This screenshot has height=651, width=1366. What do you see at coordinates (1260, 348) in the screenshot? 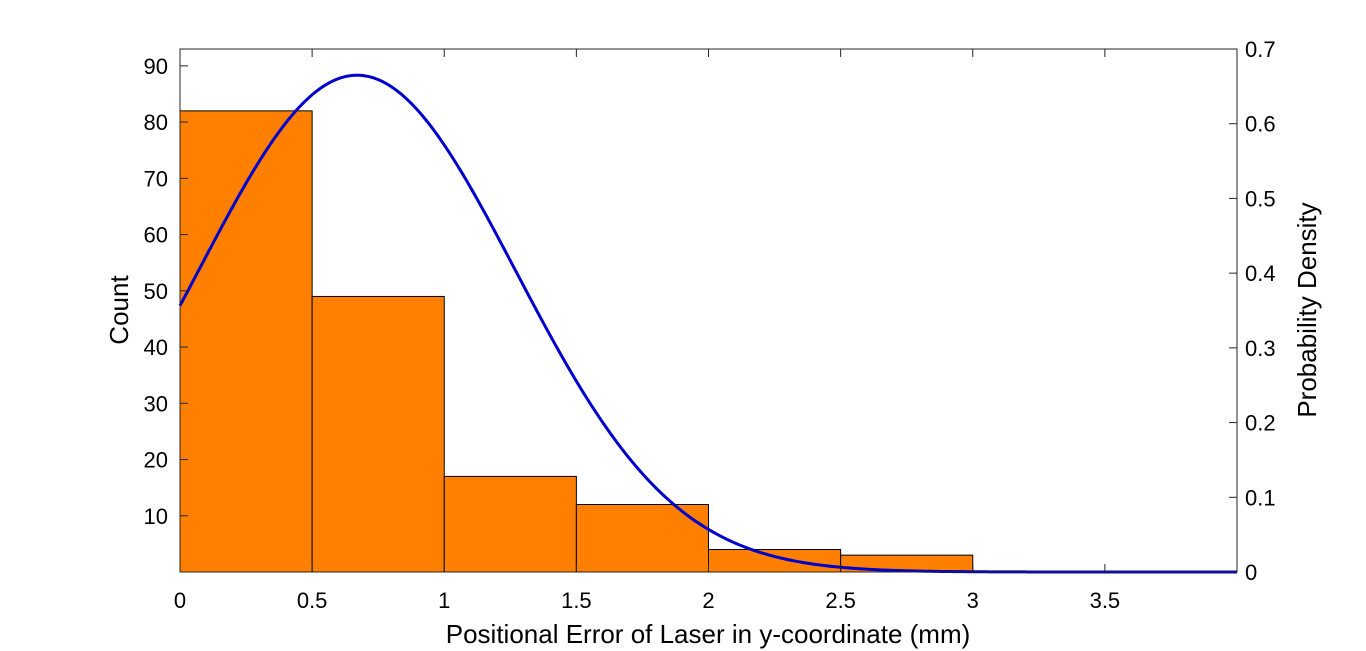
I see `y2-tick-label: 0.3` at bounding box center [1260, 348].